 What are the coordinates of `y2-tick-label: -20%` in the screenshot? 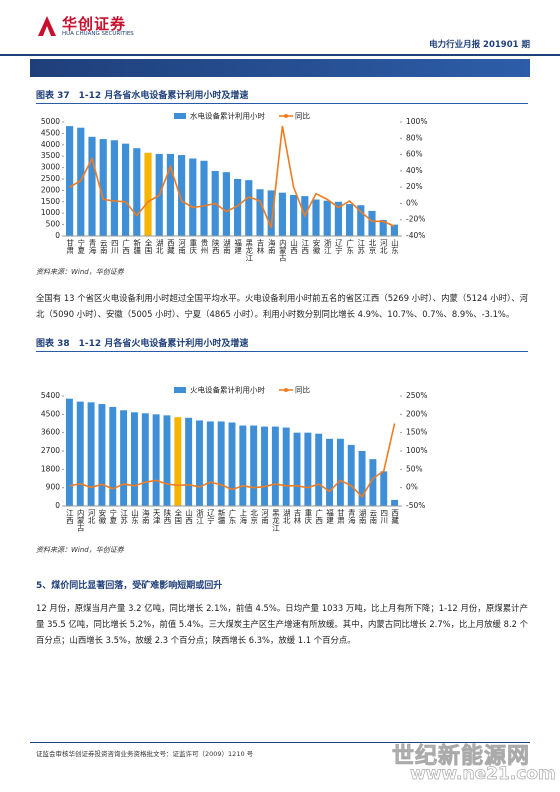 It's located at (415, 219).